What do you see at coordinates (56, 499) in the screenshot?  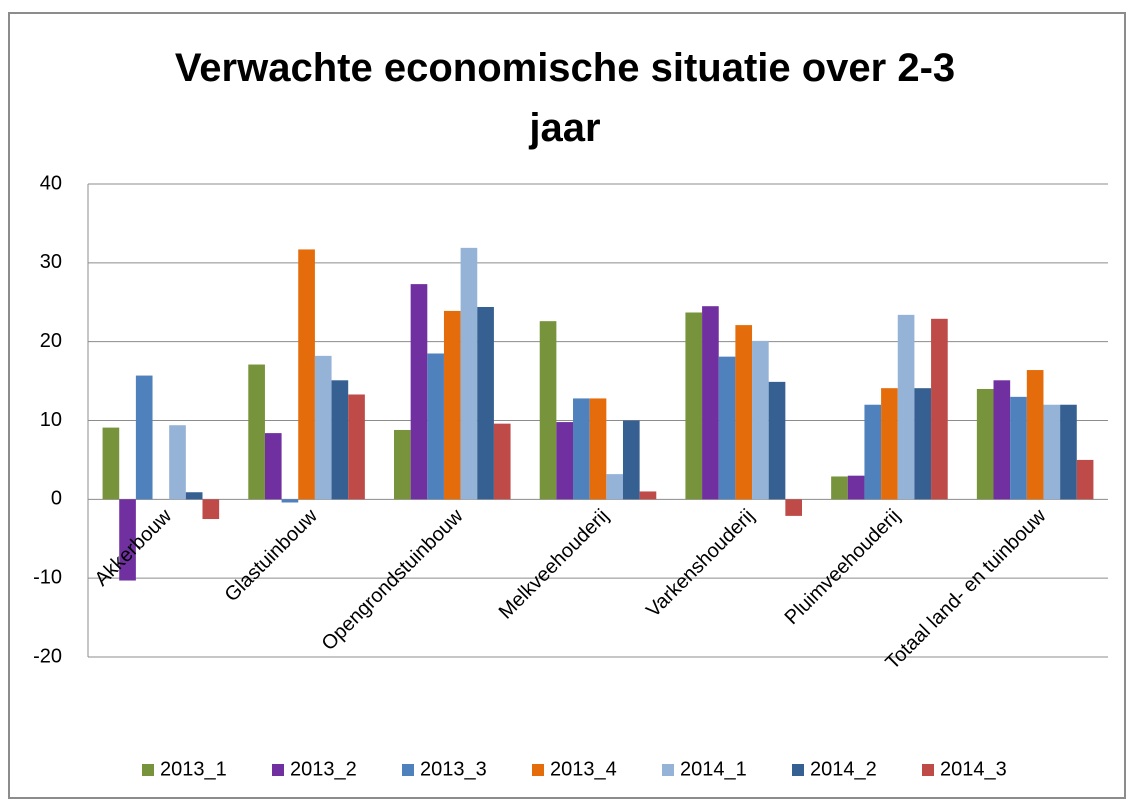 I see `y-tick-label: 0` at bounding box center [56, 499].